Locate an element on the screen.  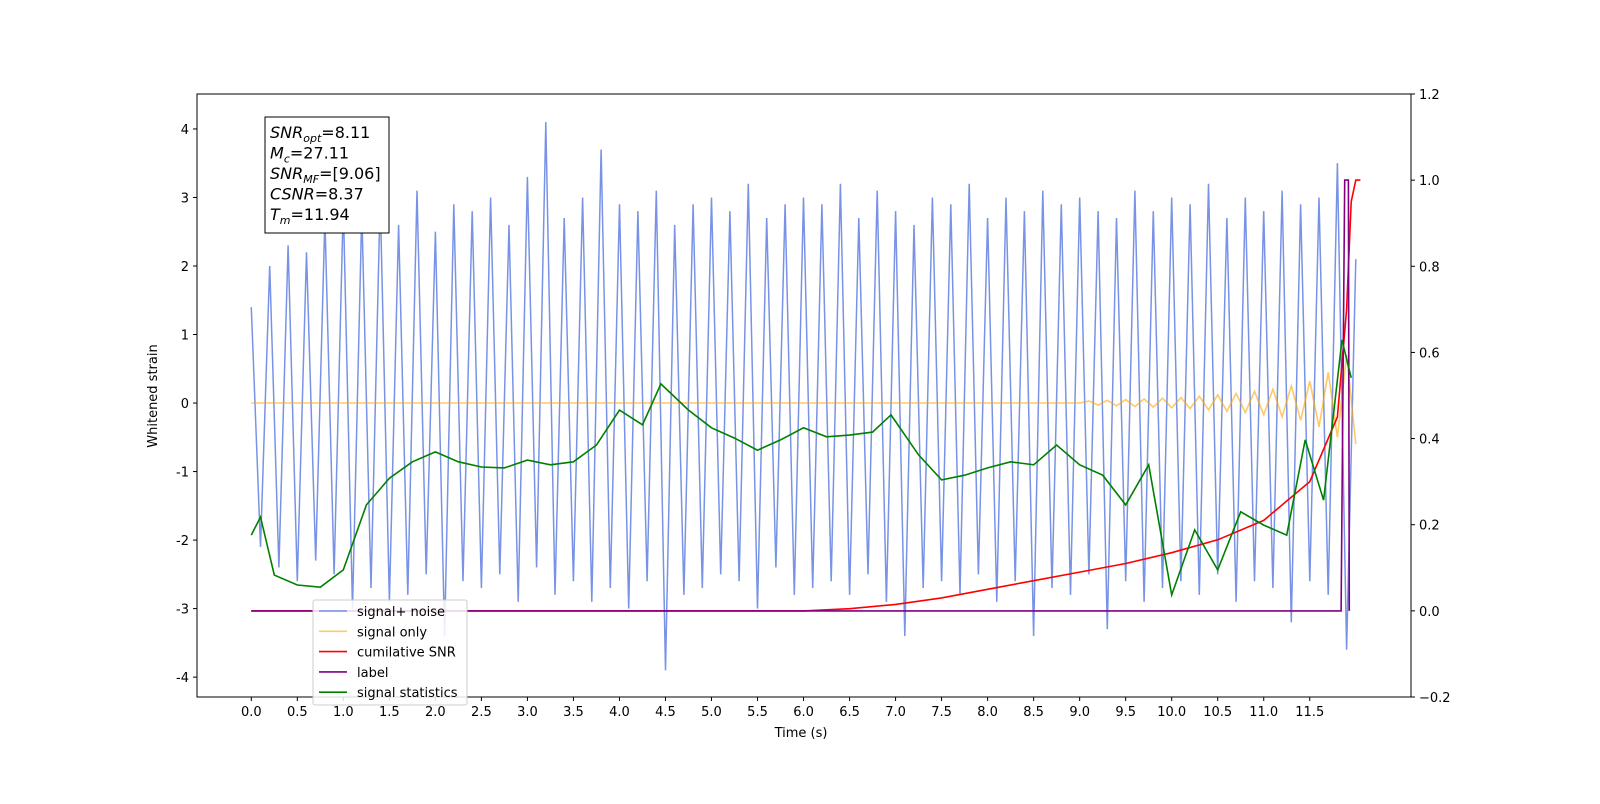
x-tick-label: 0.5 is located at coordinates (297, 712).